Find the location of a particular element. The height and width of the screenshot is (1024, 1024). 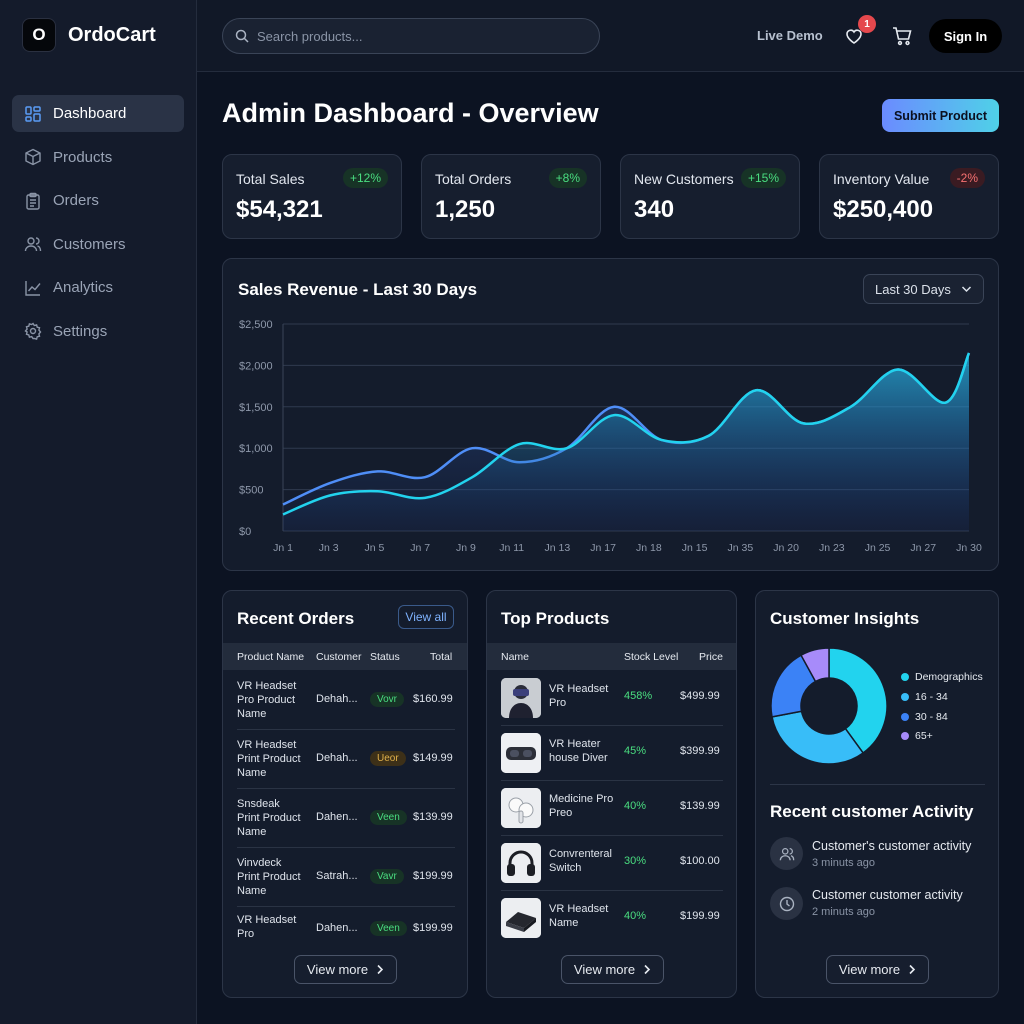

table-header: Name Stock Level Price is located at coordinates (611, 656).